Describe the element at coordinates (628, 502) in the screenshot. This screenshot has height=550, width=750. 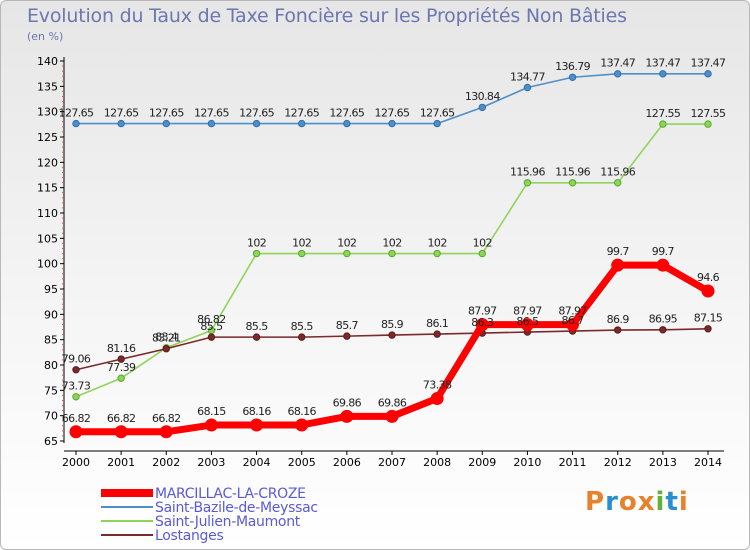
I see `logo-letter: o` at that location.